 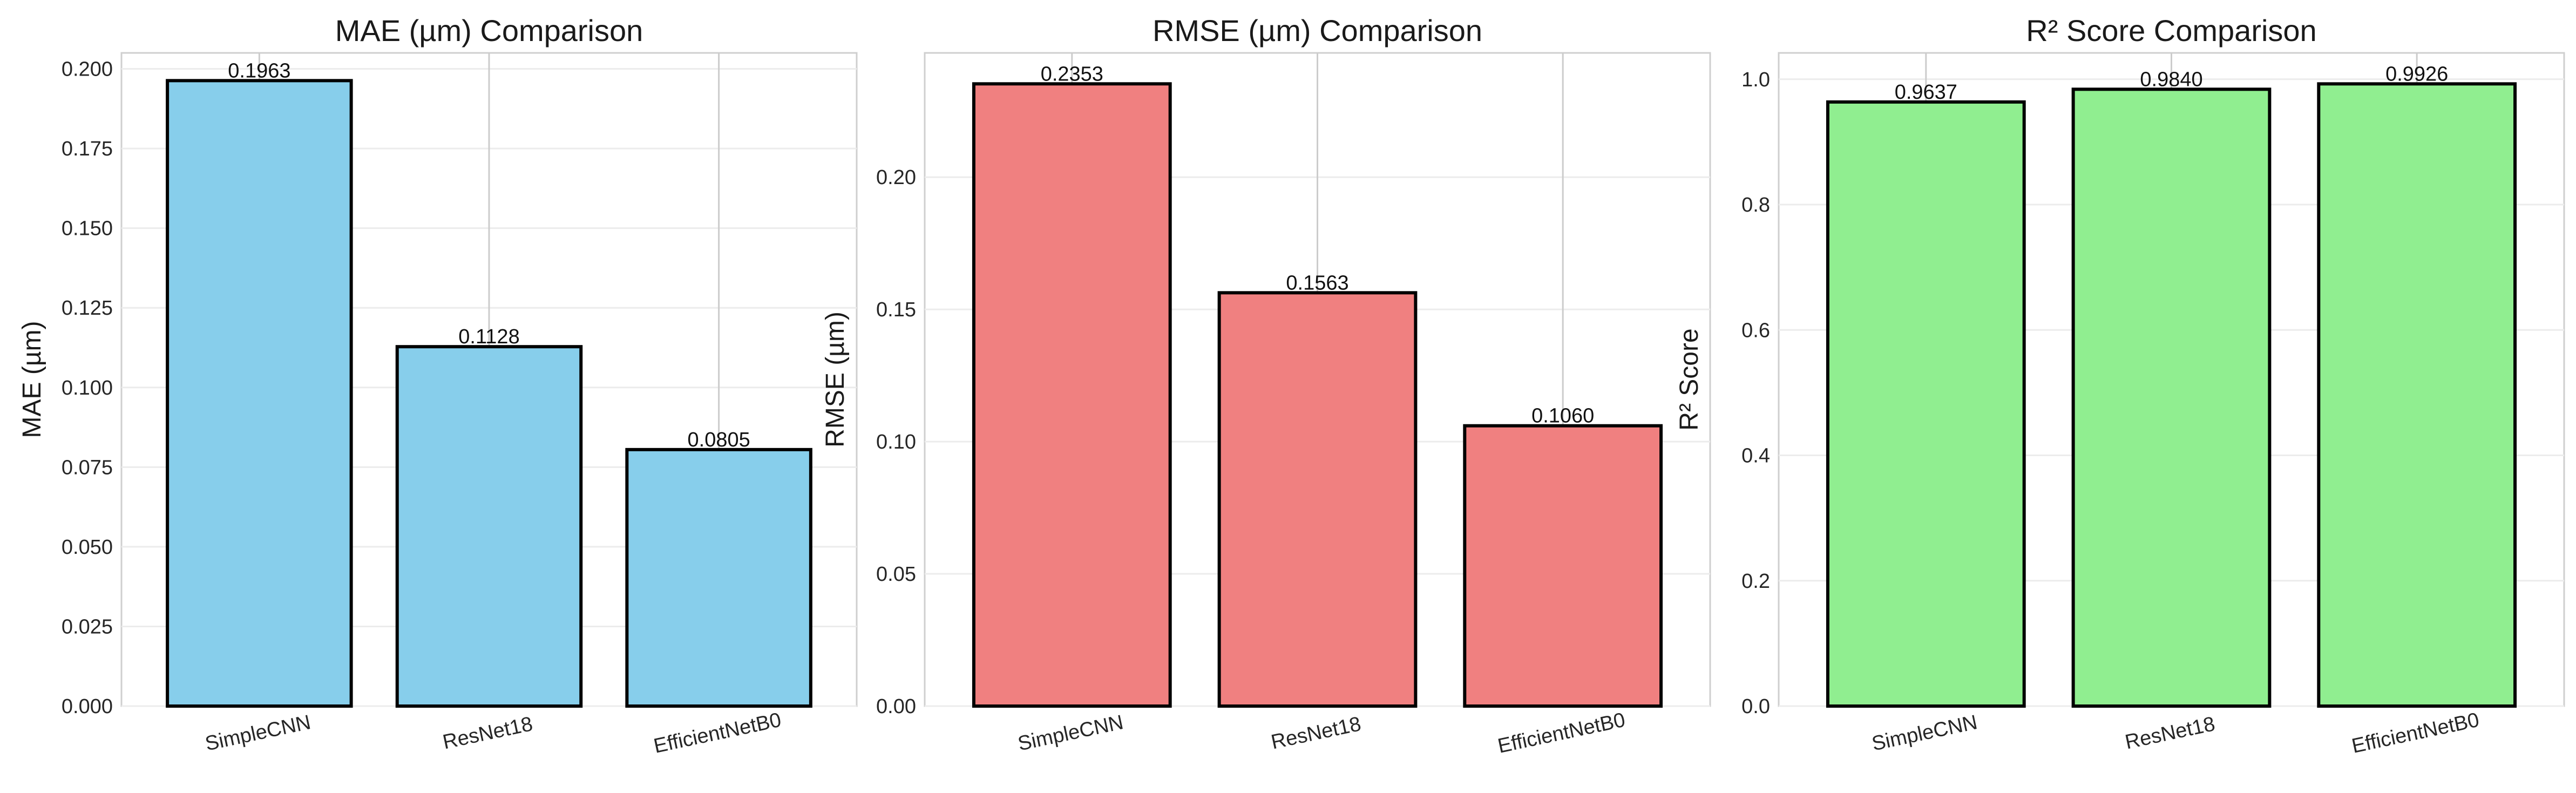 What do you see at coordinates (87, 547) in the screenshot?
I see `y-tick-label: 0.050` at bounding box center [87, 547].